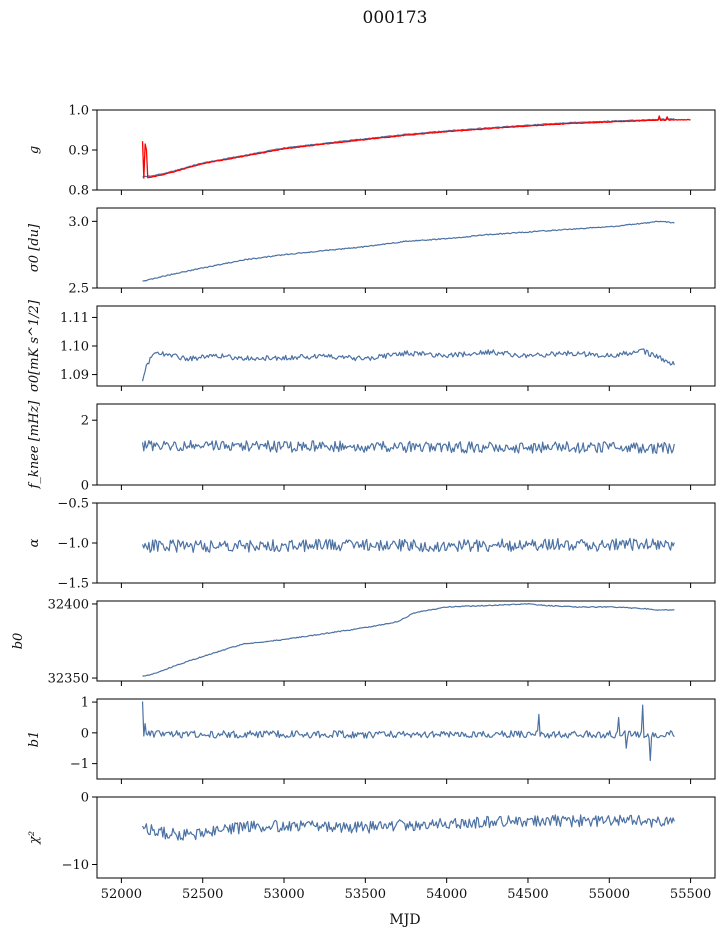 Image resolution: width=725 pixels, height=936 pixels. I want to click on y-axis-label: σ0[mK s^1/2], so click(34, 345).